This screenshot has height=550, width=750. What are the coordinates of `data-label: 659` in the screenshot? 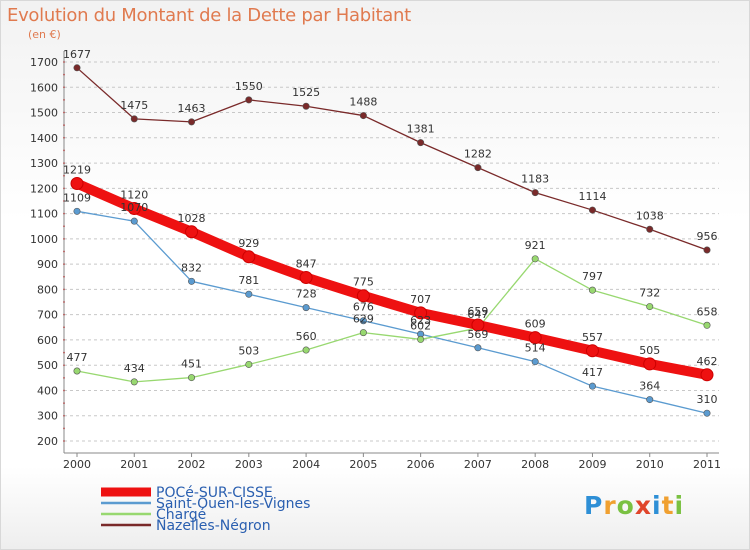 It's located at (477, 311).